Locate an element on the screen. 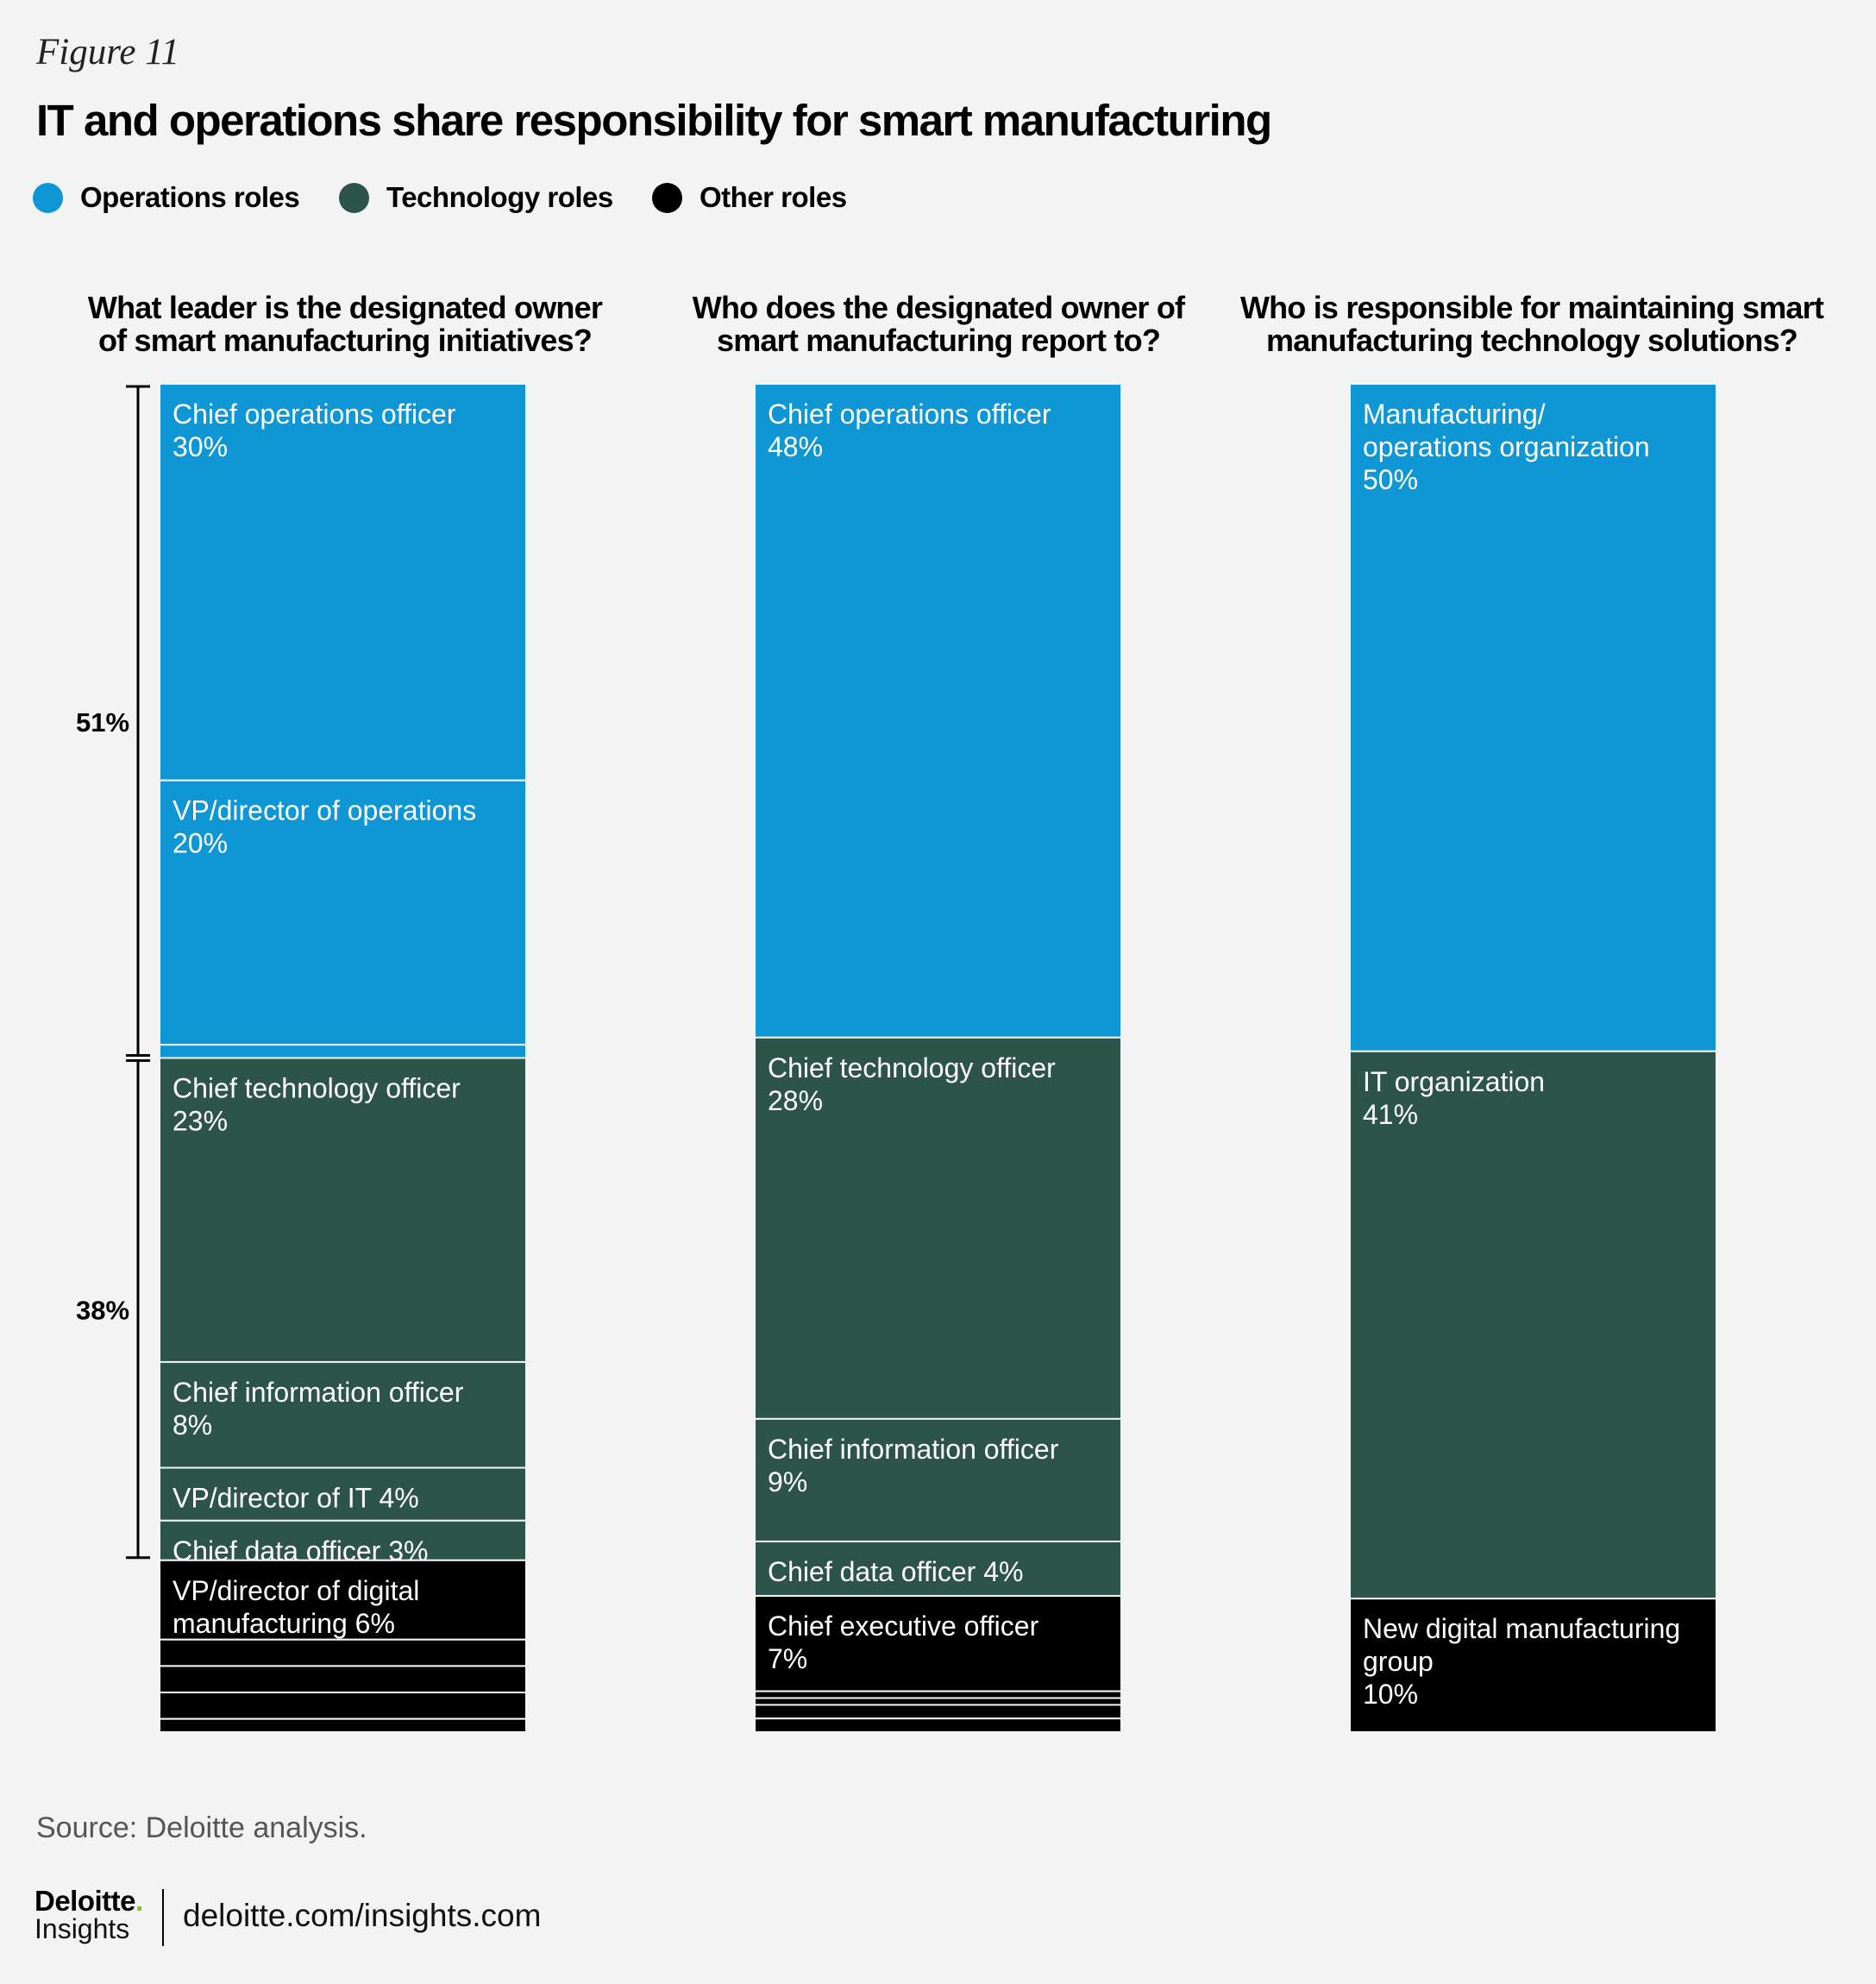  legend-item-technology: Technology roles is located at coordinates (476, 197).